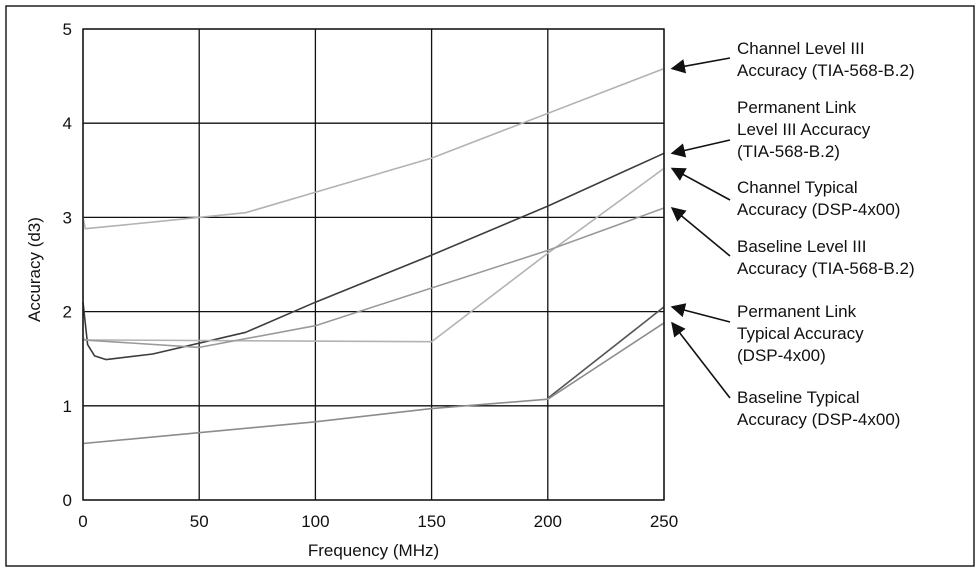 The width and height of the screenshot is (980, 572). What do you see at coordinates (67, 312) in the screenshot?
I see `y-tick-label: 2` at bounding box center [67, 312].